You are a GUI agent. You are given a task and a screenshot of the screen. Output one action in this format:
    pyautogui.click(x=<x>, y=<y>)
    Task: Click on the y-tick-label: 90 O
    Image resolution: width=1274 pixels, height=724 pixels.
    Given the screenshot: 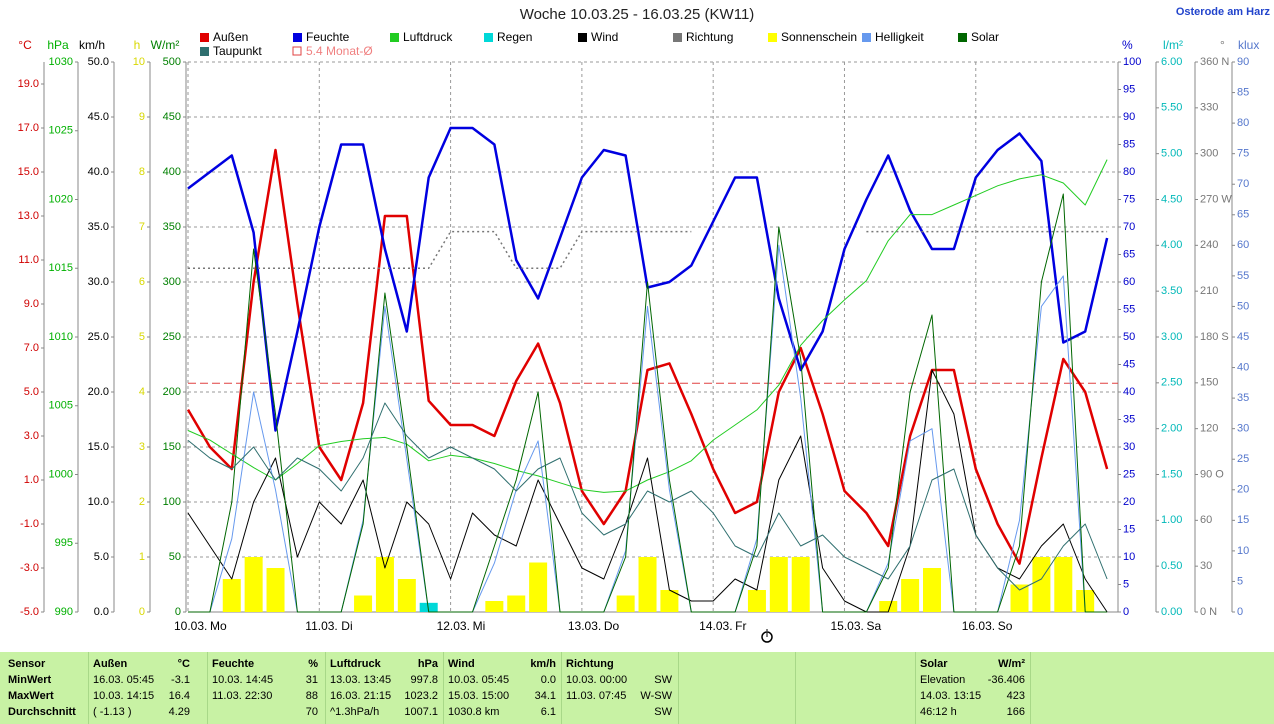 What is the action you would take?
    pyautogui.click(x=1212, y=474)
    